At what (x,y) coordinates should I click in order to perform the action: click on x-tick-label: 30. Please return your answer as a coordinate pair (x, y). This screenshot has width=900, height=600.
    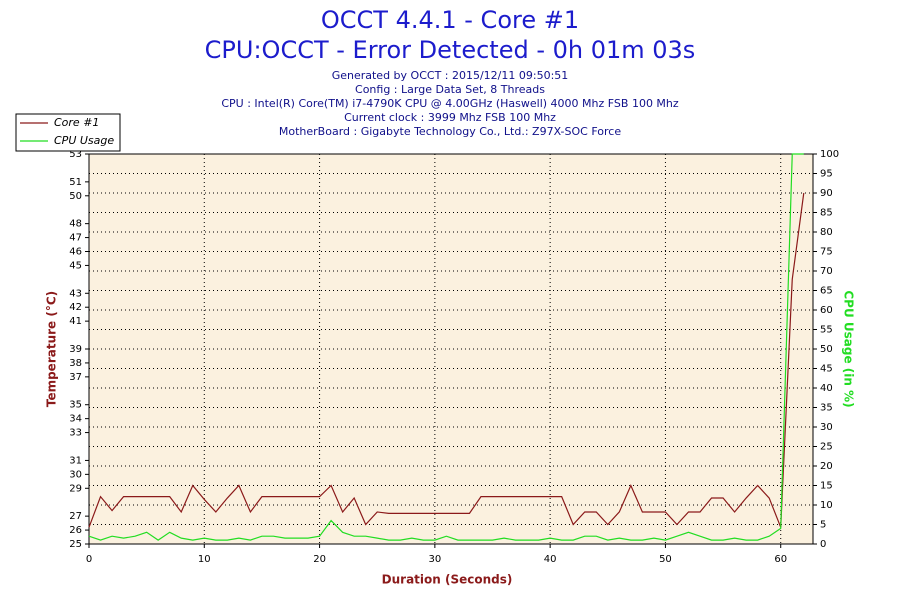
    Looking at the image, I should click on (434, 559).